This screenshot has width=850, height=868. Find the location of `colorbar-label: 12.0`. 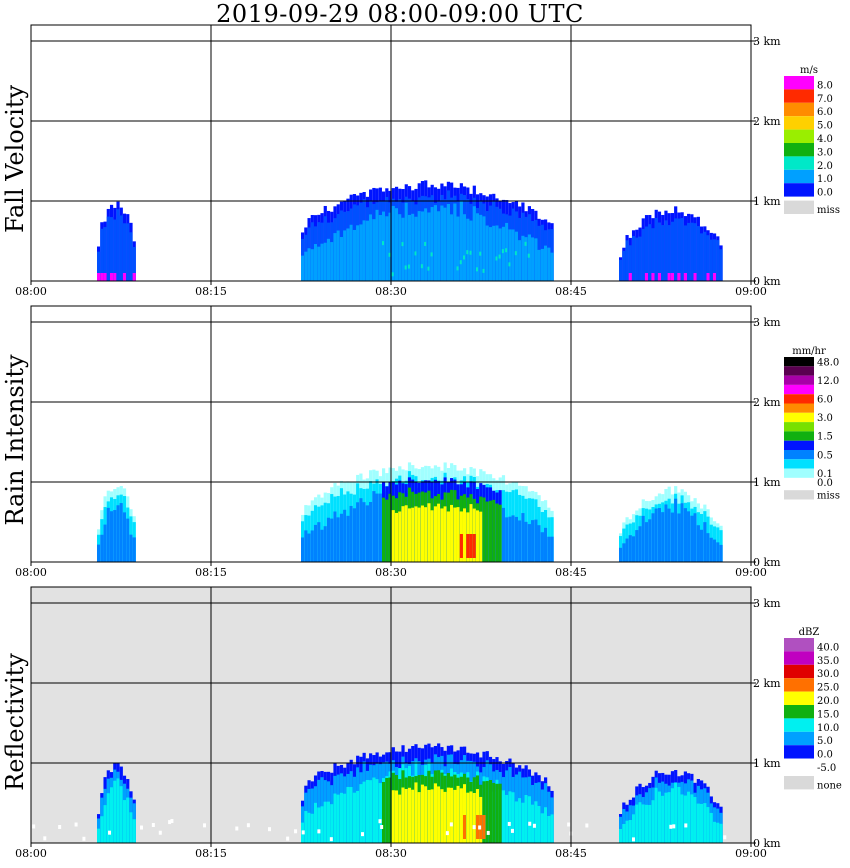

colorbar-label: 12.0 is located at coordinates (828, 381).